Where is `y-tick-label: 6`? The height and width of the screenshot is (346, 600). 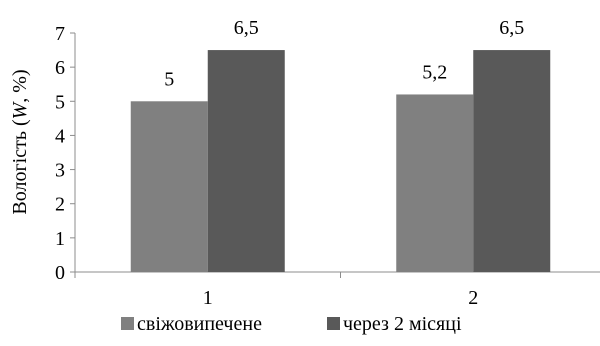
y-tick-label: 6 is located at coordinates (60, 68).